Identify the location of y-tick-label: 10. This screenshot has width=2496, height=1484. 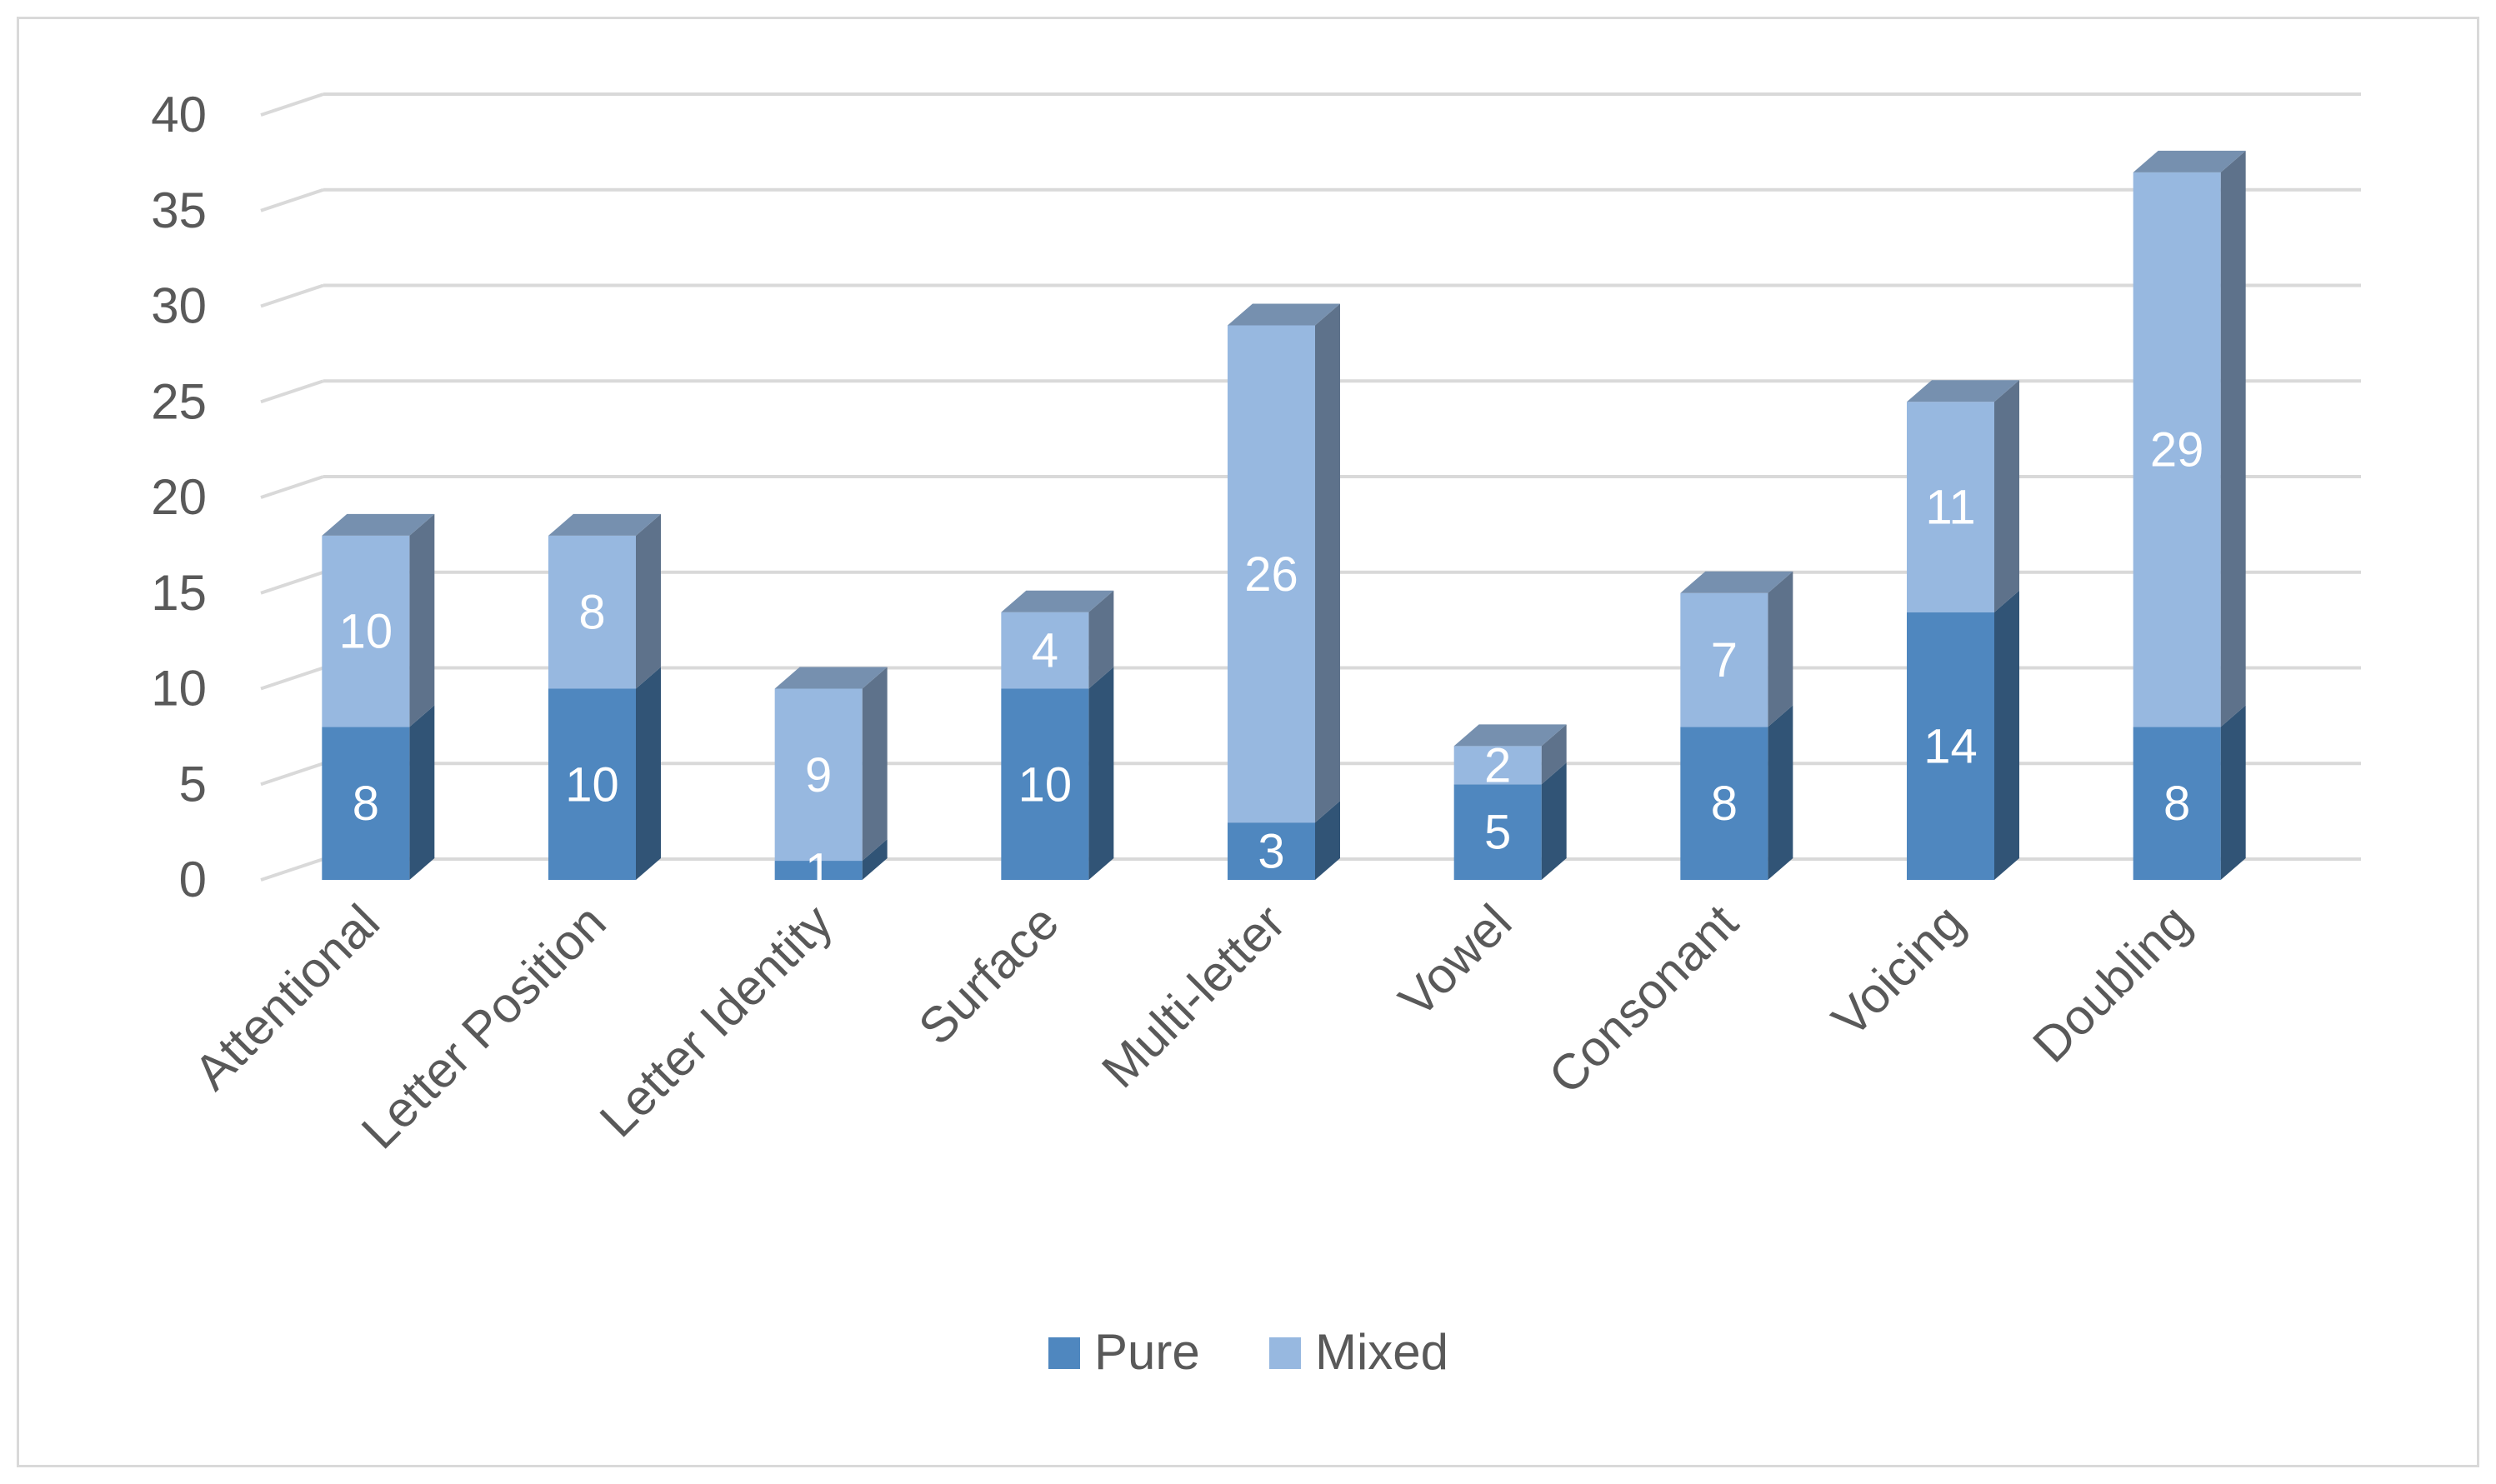
(179, 689).